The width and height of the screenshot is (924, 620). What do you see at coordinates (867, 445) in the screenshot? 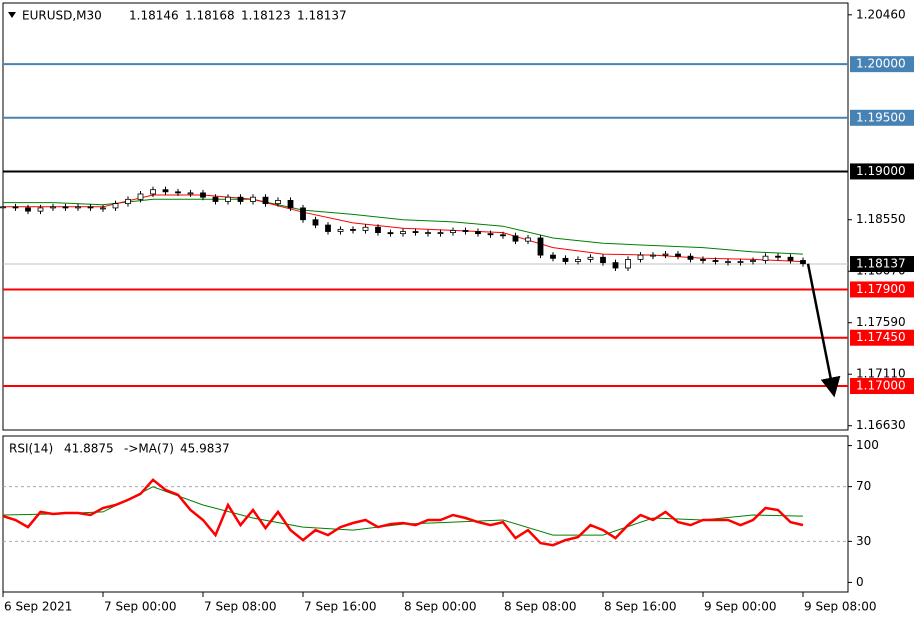
I see `y-tick-label: 100` at bounding box center [867, 445].